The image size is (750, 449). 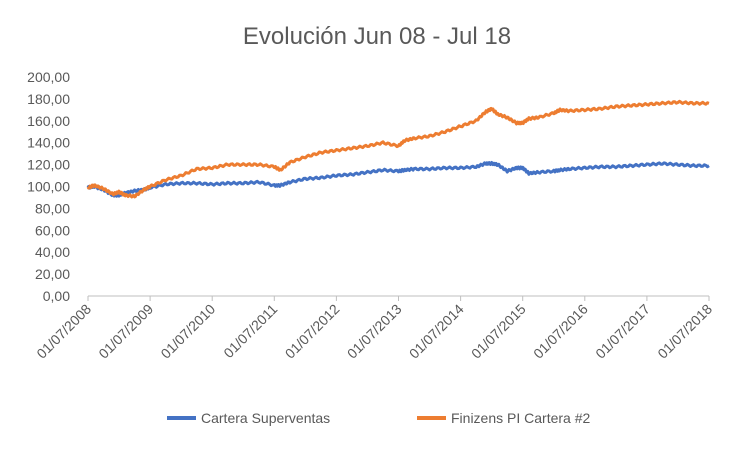 I want to click on y-tick-label: 40,00, so click(x=52, y=252).